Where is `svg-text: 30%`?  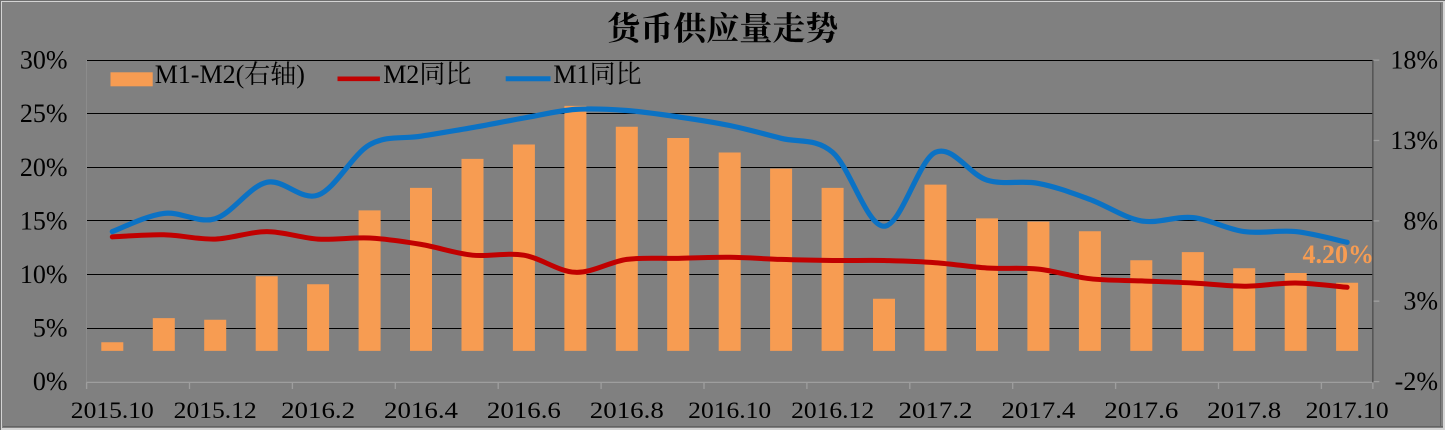 svg-text: 30% is located at coordinates (44, 60).